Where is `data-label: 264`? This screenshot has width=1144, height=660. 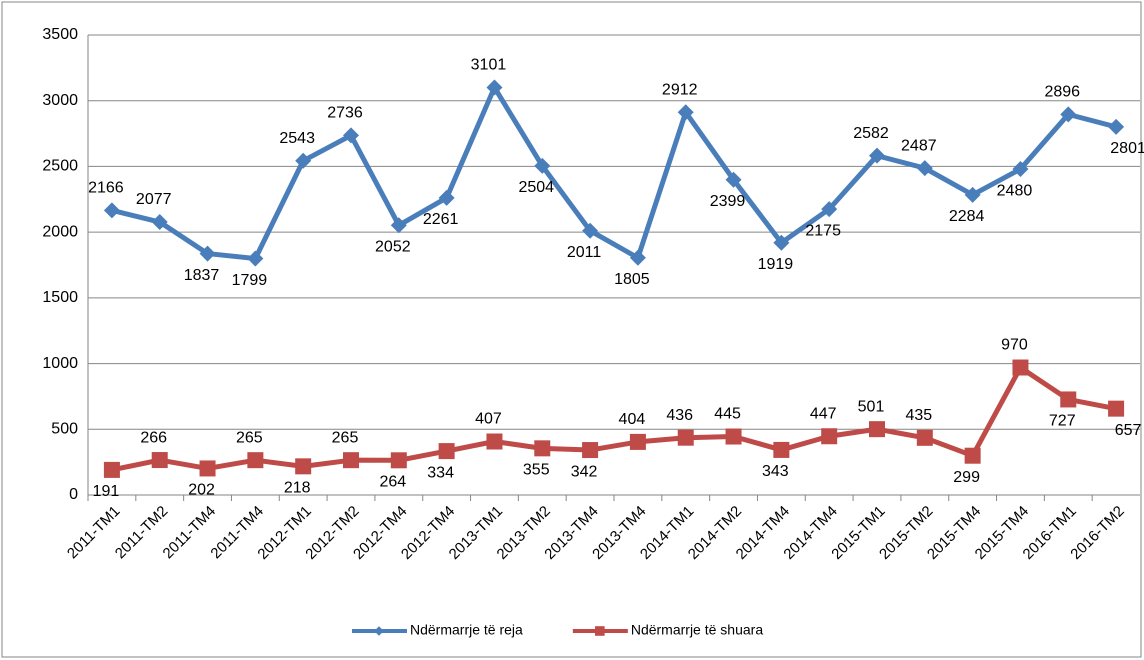
data-label: 264 is located at coordinates (392, 482).